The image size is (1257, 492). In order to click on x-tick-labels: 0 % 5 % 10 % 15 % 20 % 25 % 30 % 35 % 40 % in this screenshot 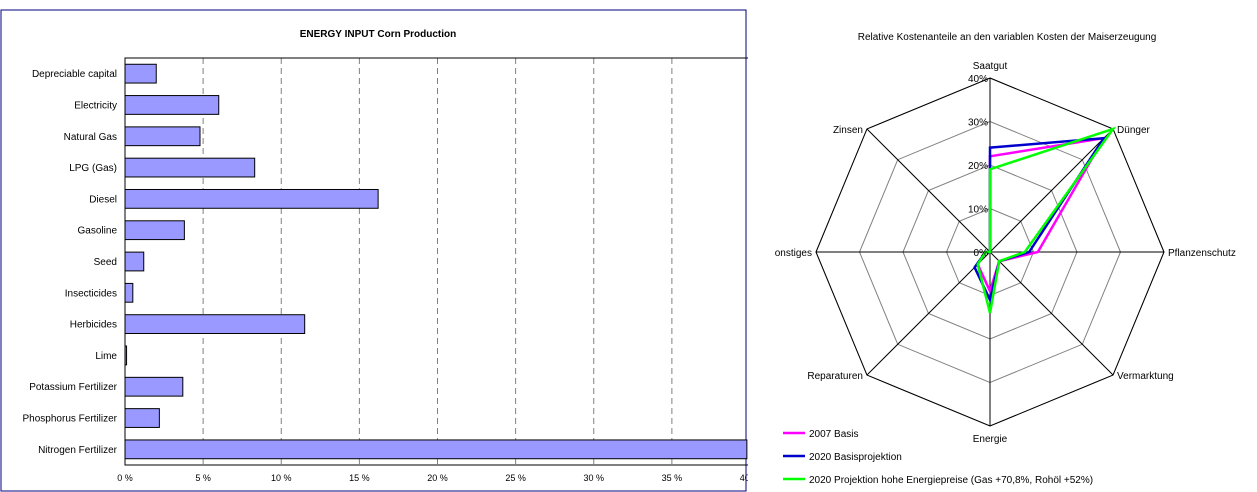, I will do `click(432, 478)`.